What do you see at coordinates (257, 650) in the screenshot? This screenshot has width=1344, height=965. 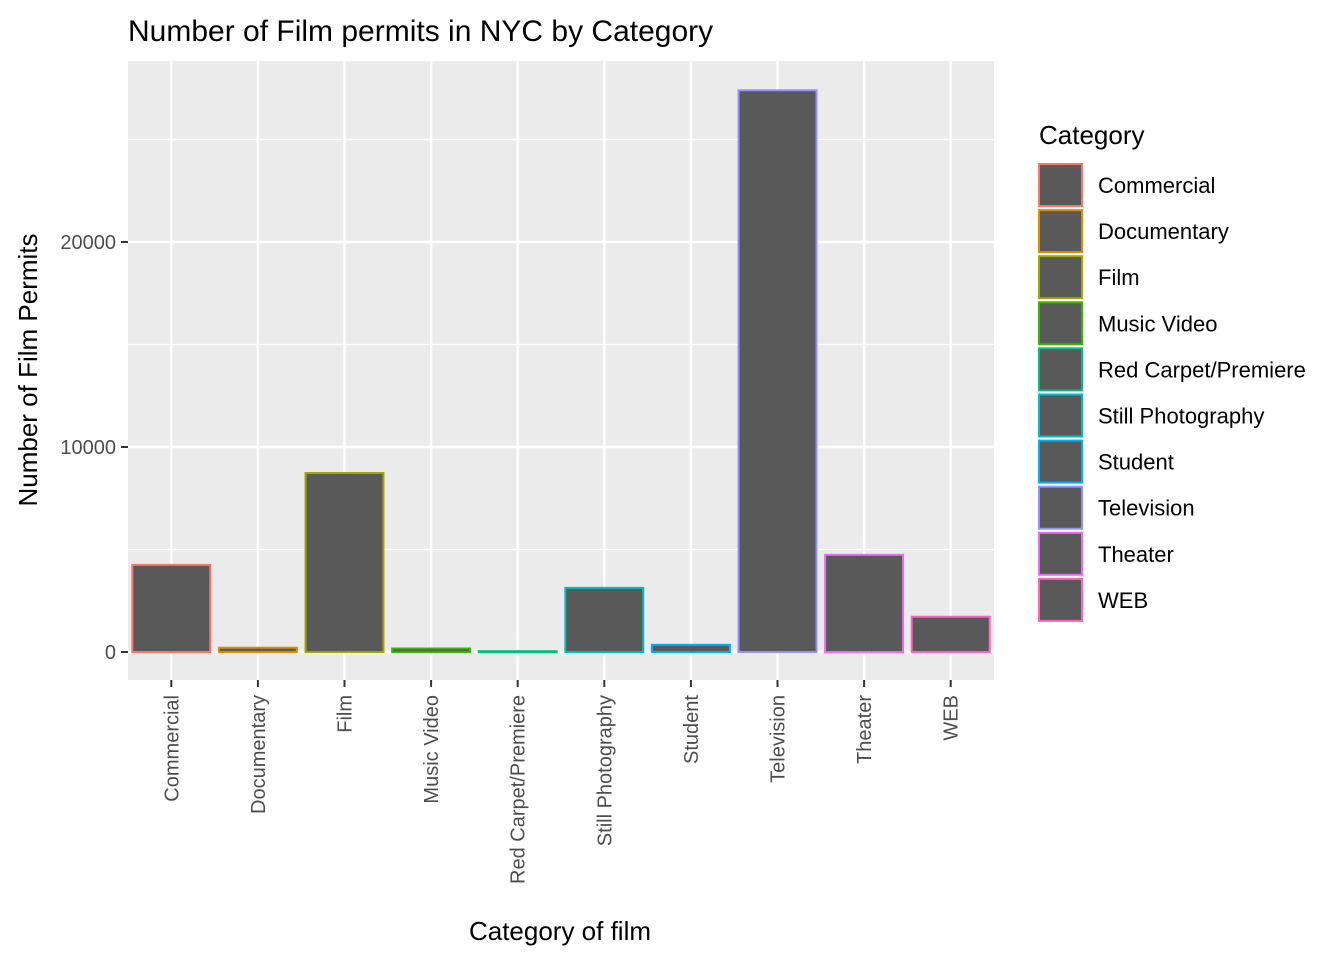 I see `bar-documentary` at bounding box center [257, 650].